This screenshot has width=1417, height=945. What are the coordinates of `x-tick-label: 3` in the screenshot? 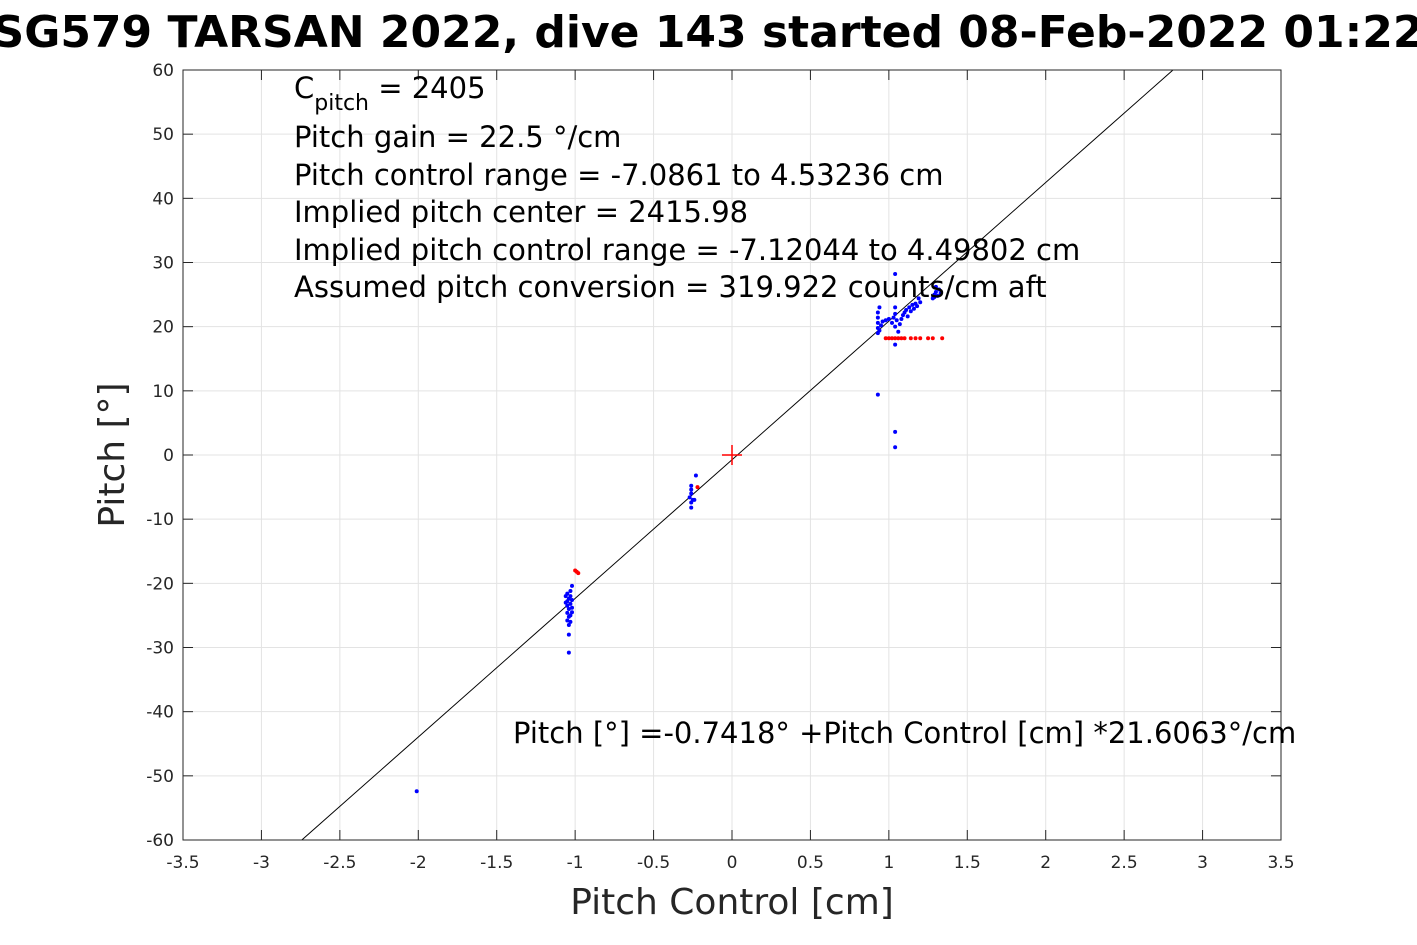 It's located at (1202, 863).